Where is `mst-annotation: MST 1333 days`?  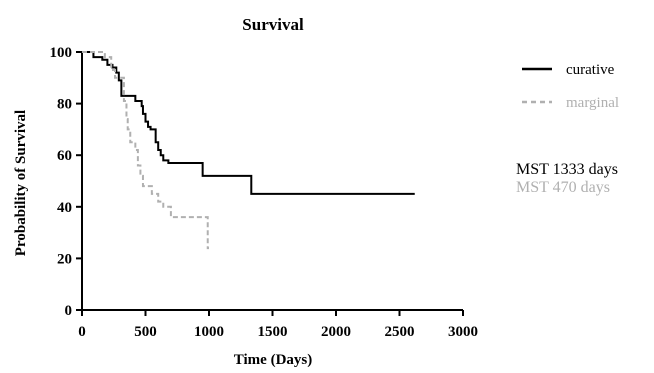
mst-annotation: MST 1333 days is located at coordinates (567, 169).